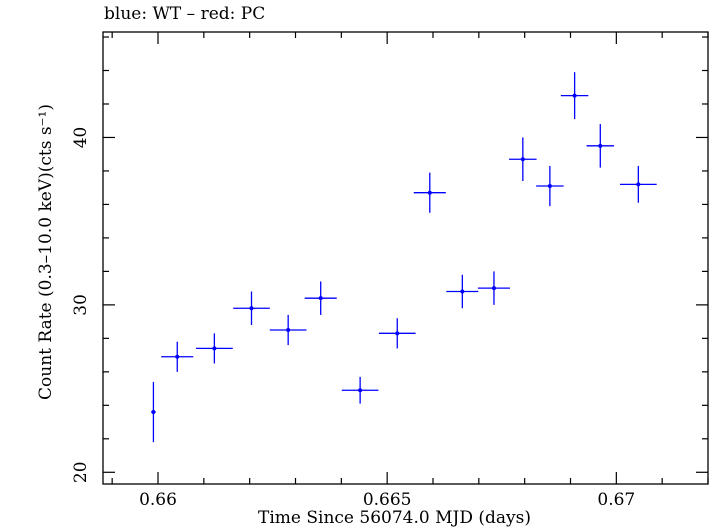  I want to click on x-tick-label: 0.665, so click(387, 500).